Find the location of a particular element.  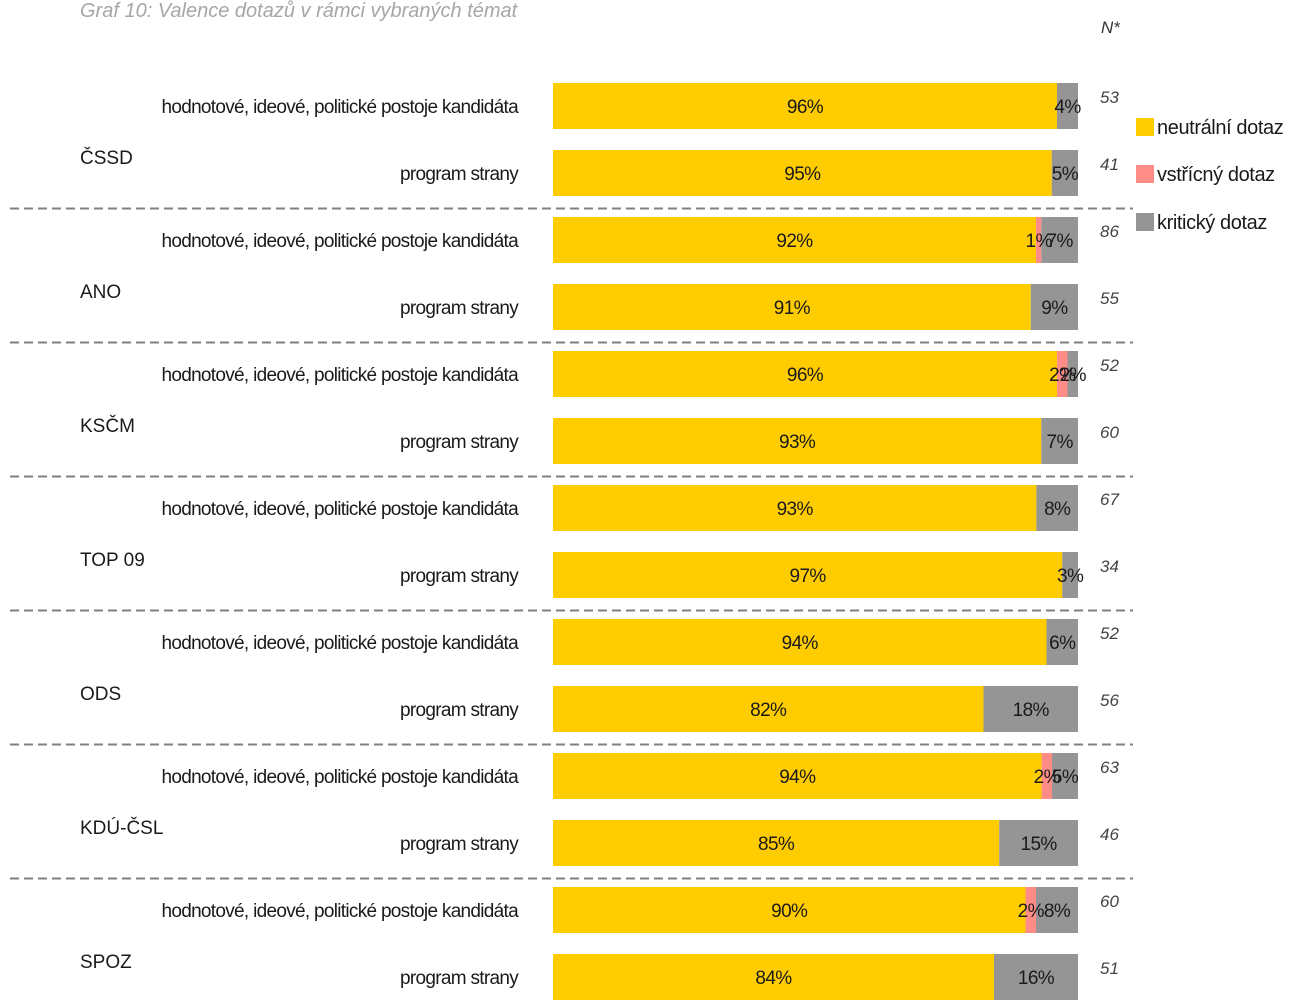

bar-row: program strany 91% 9% 55 is located at coordinates (759, 307).